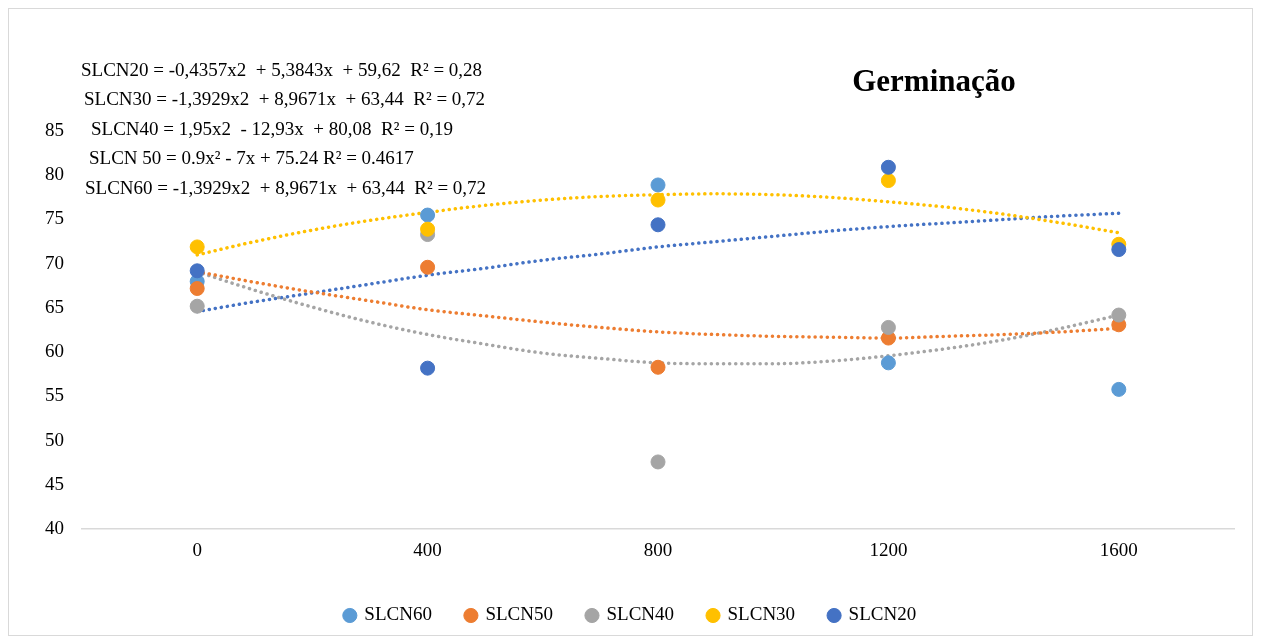  I want to click on y-tick-label: 50, so click(54, 439).